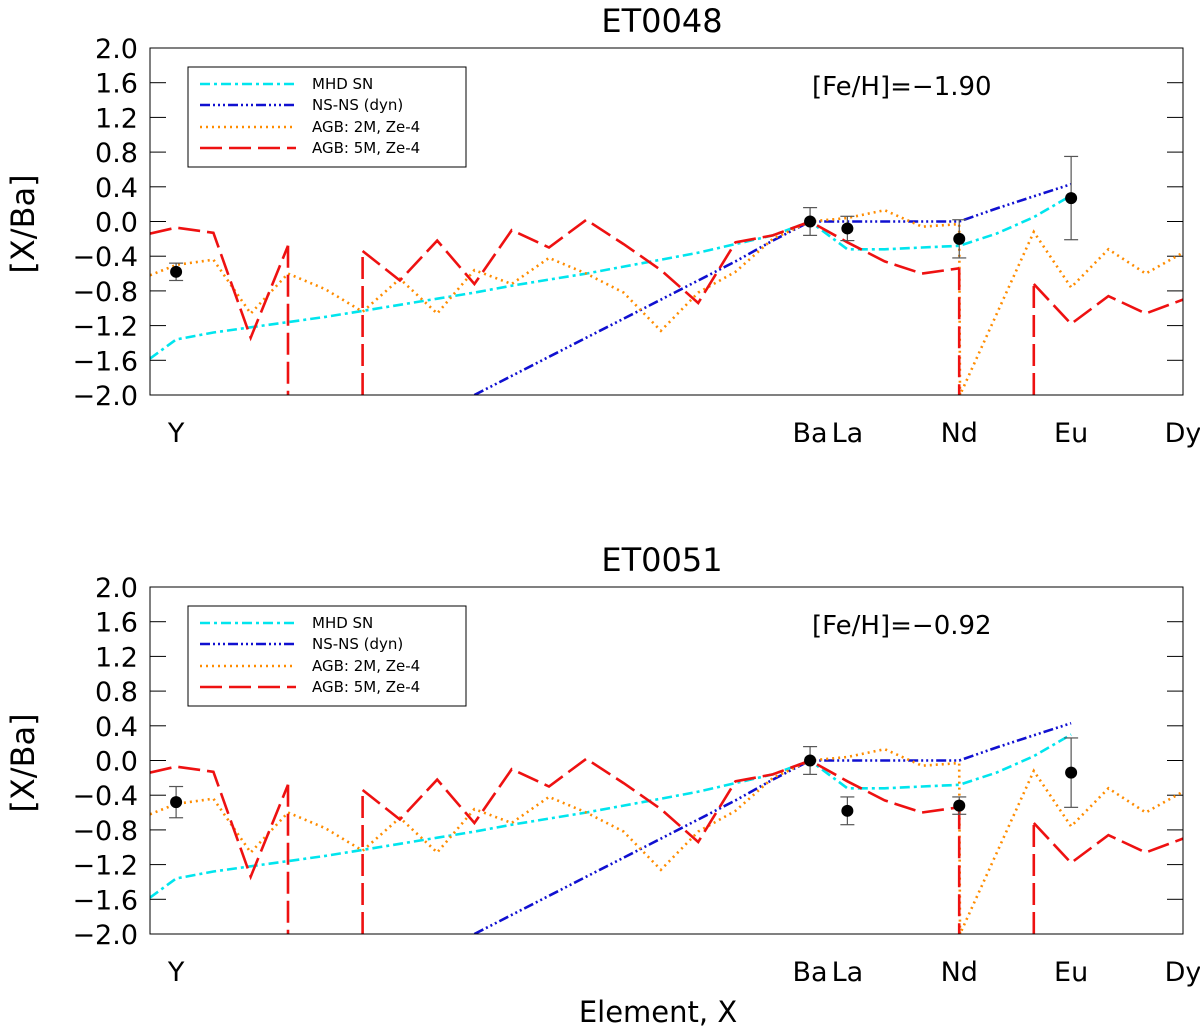 The width and height of the screenshot is (1200, 1033). What do you see at coordinates (661, 560) in the screenshot?
I see `chart-title: ET0051` at bounding box center [661, 560].